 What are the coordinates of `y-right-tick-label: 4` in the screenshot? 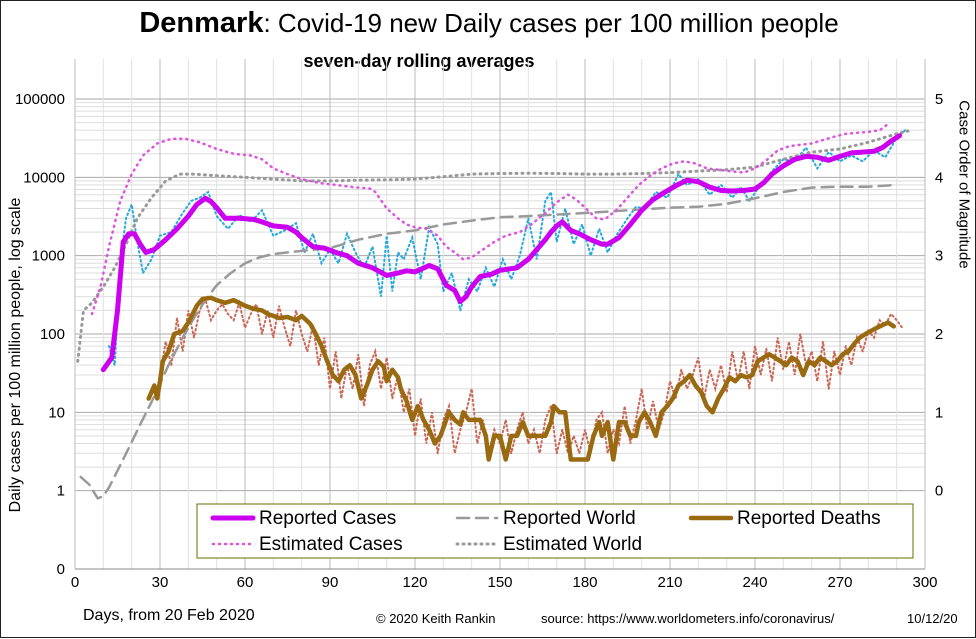 It's located at (939, 177).